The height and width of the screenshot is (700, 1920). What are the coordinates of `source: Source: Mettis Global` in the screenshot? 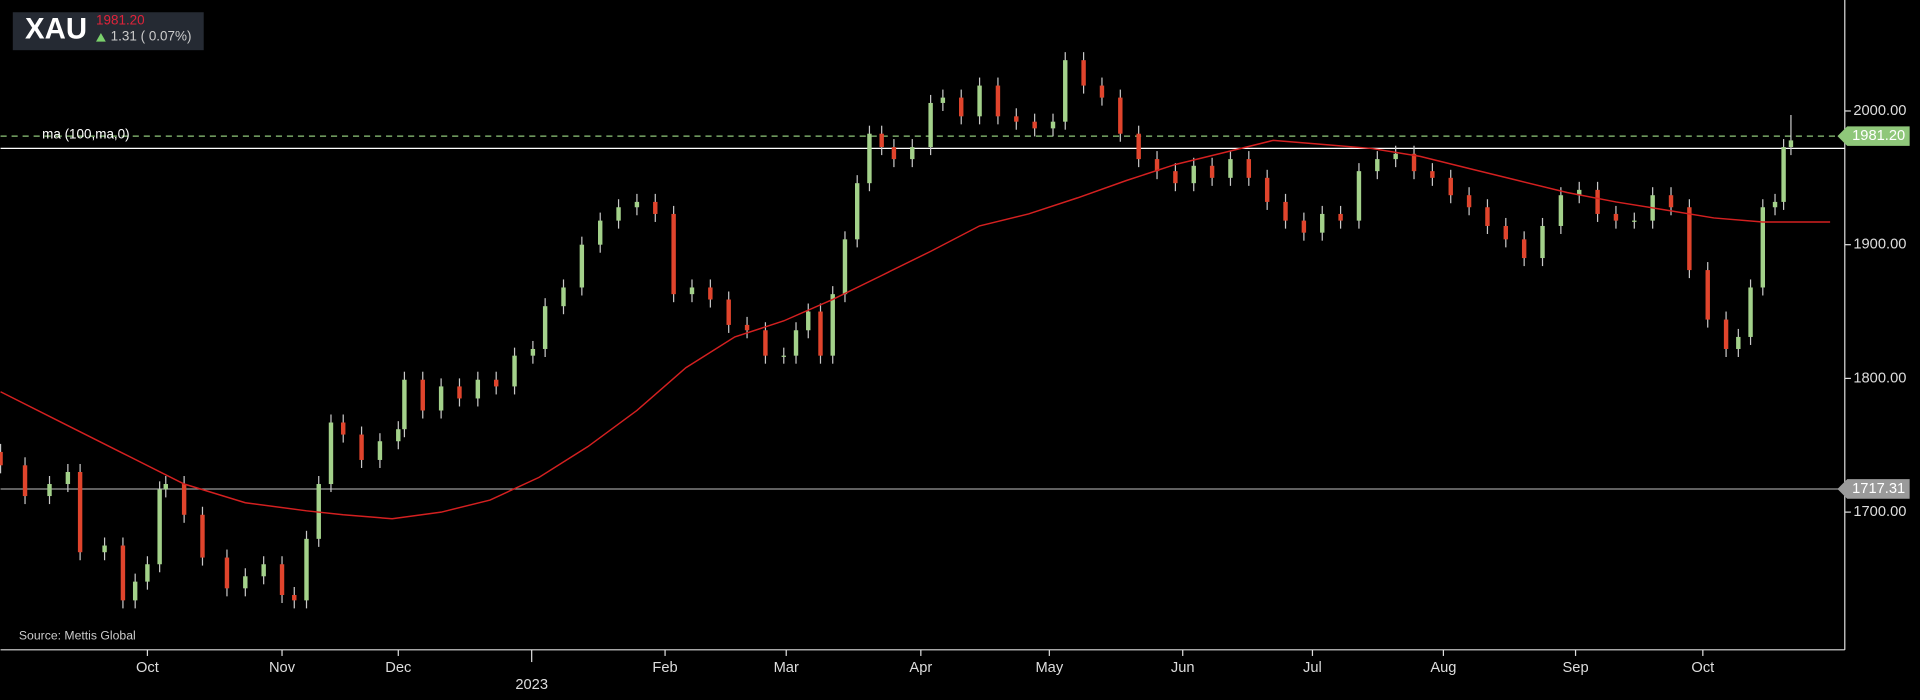 It's located at (77, 636).